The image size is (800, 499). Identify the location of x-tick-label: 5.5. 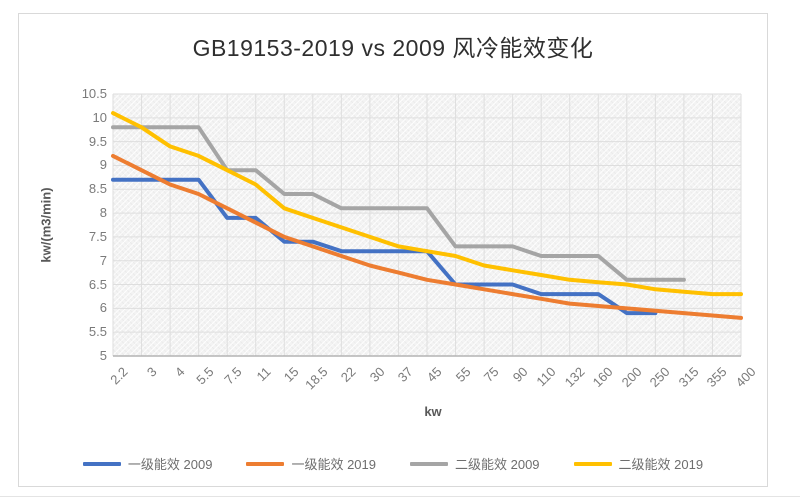
(204, 376).